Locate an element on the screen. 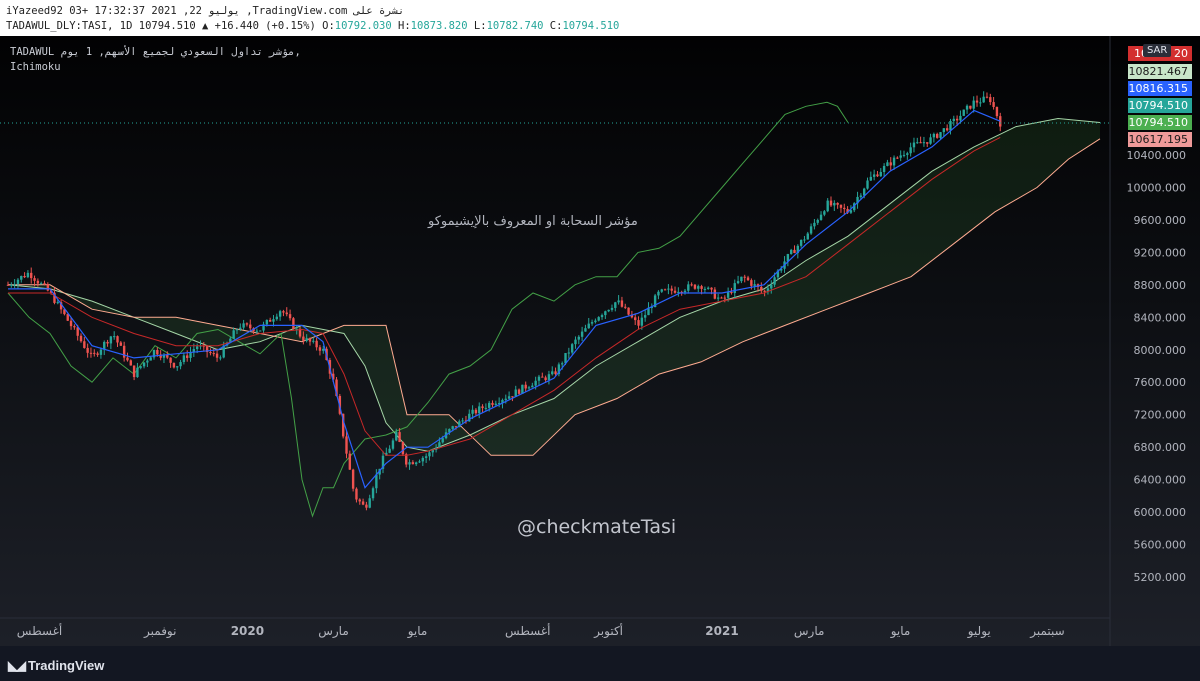 The image size is (1200, 681). tradingview-logo: ◣◢ TradingView is located at coordinates (56, 666).